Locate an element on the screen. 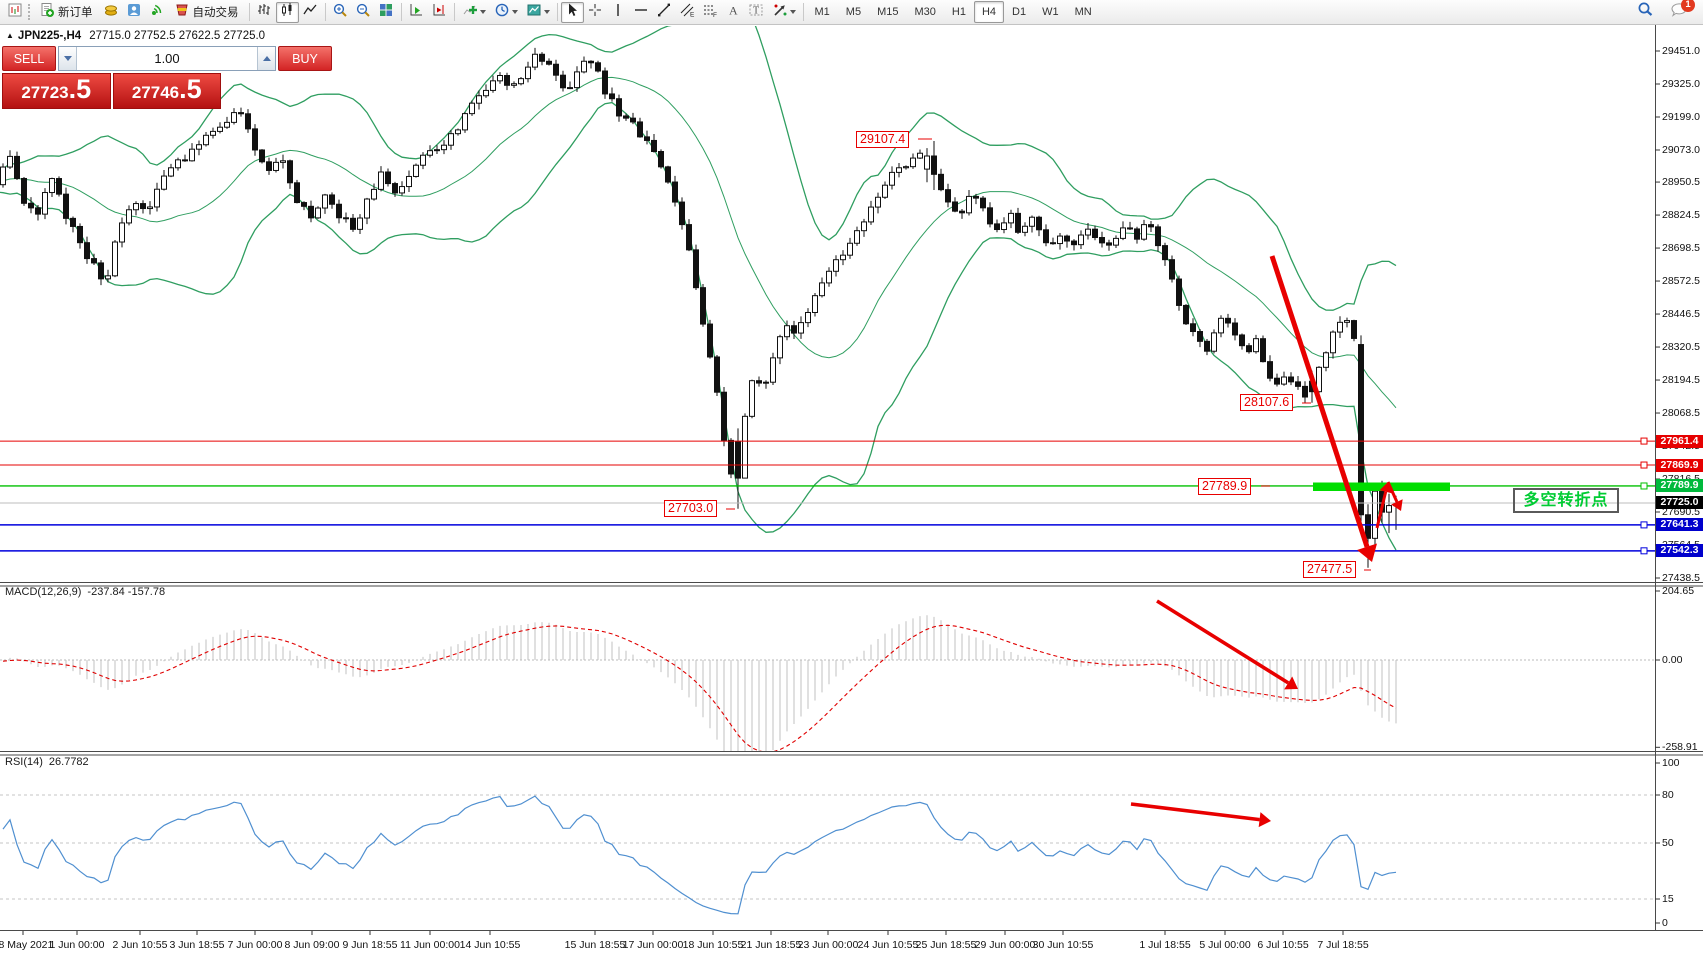  arrow-up-icon is located at coordinates (266, 58).